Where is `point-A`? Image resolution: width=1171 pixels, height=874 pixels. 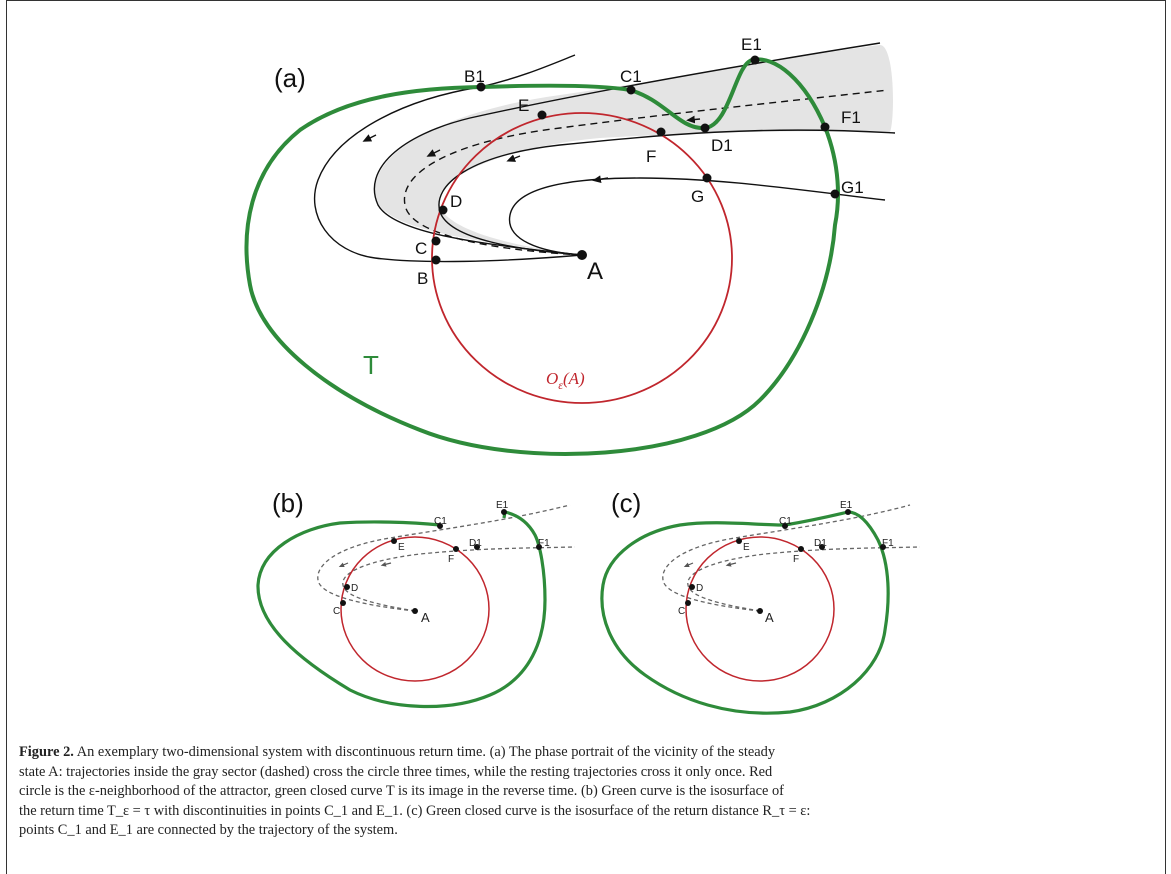 point-A is located at coordinates (582, 255).